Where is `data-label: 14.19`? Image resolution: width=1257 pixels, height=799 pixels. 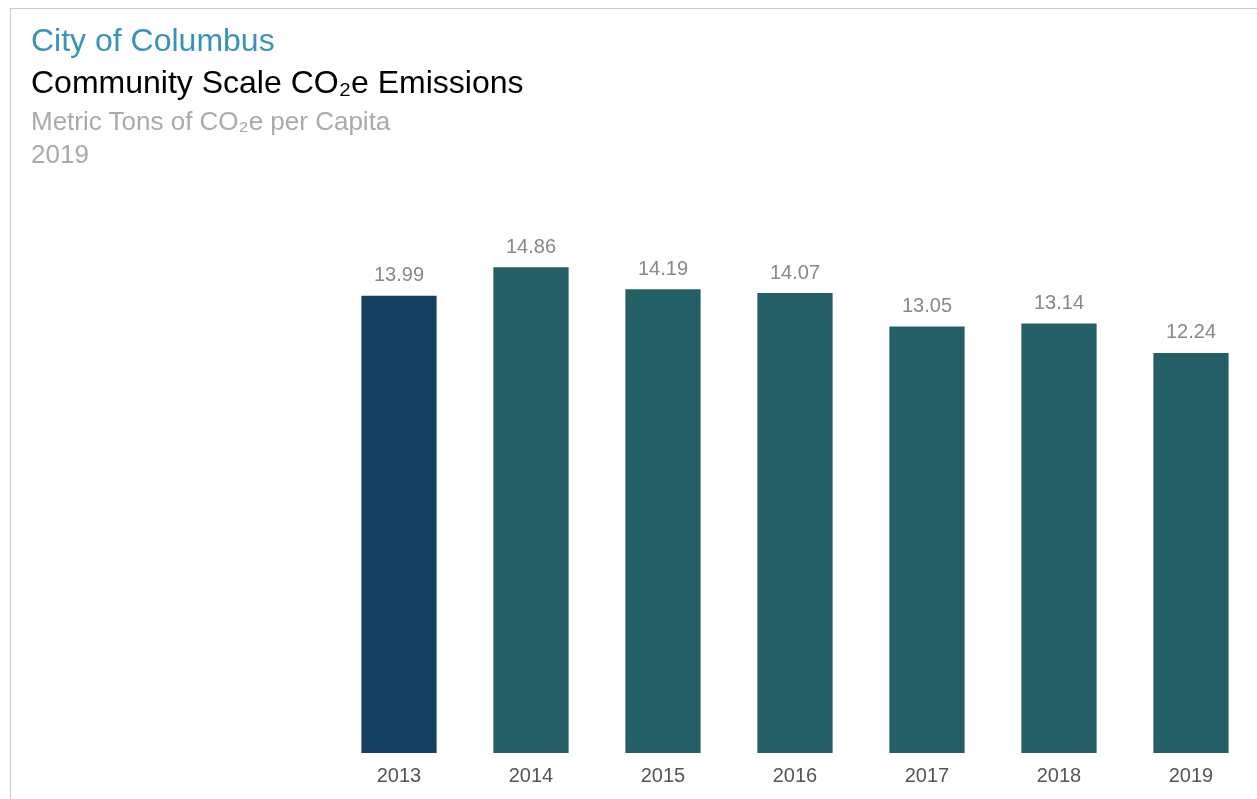 data-label: 14.19 is located at coordinates (663, 267).